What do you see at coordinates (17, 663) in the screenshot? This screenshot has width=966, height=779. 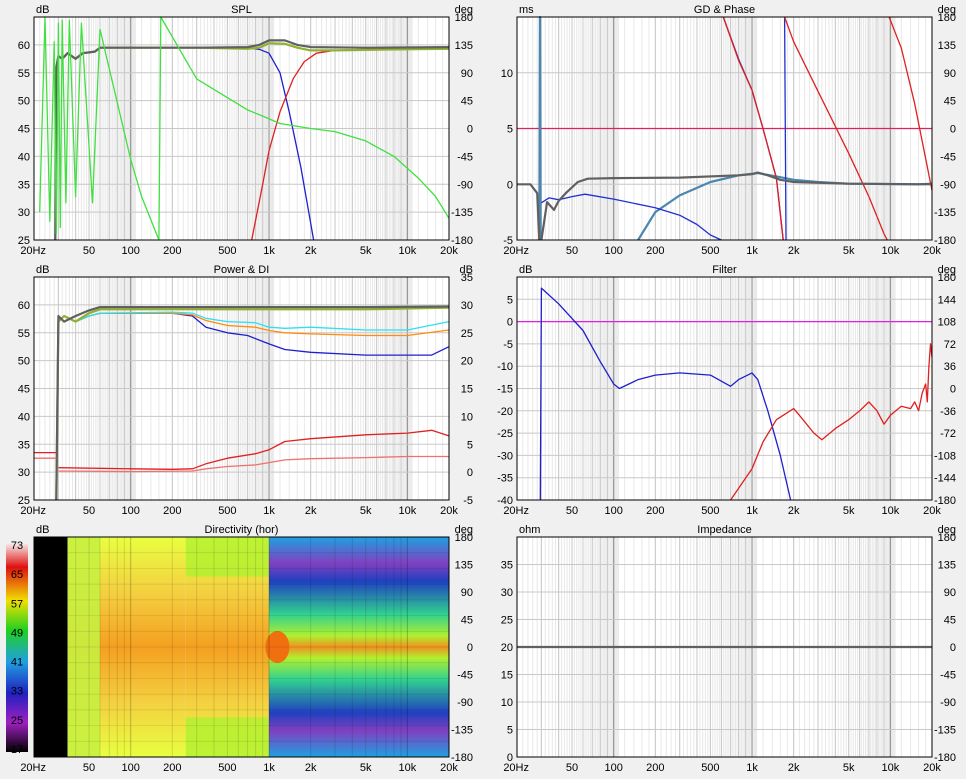 I see `colorbar-tick-label: 41` at bounding box center [17, 663].